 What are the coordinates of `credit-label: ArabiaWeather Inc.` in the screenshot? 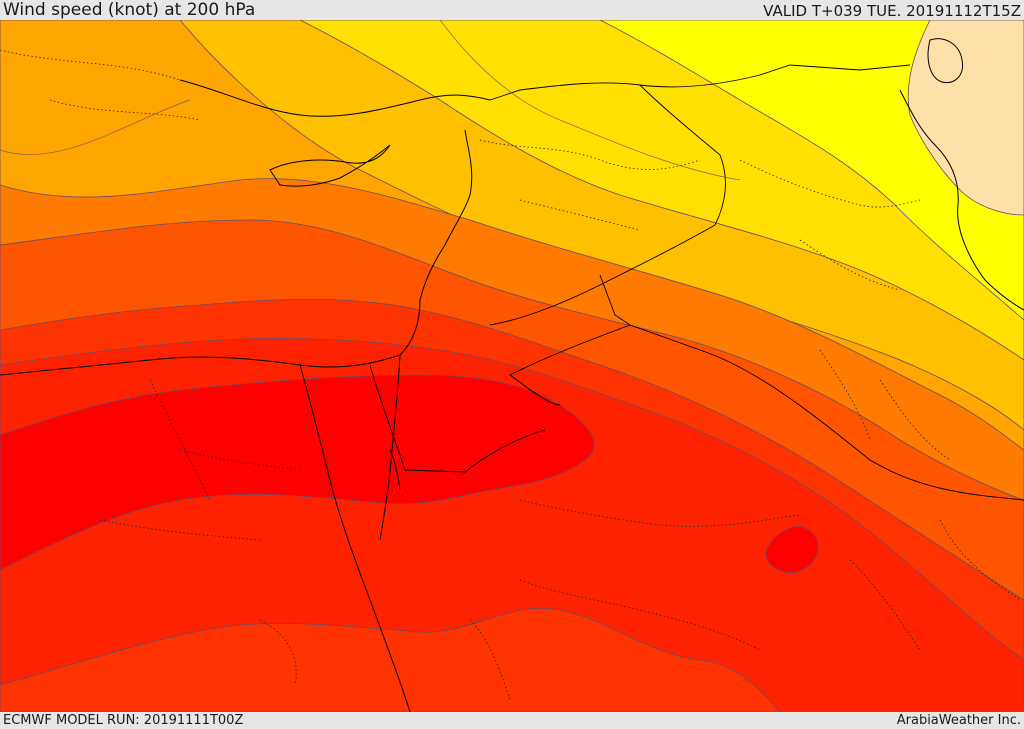 It's located at (958, 720).